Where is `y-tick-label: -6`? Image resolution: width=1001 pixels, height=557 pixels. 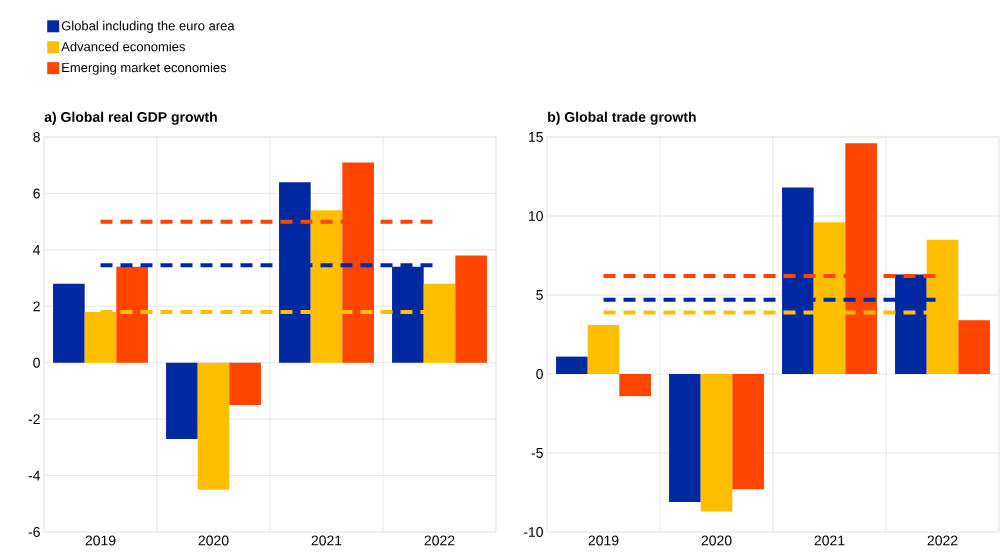
y-tick-label: -6 is located at coordinates (34, 532).